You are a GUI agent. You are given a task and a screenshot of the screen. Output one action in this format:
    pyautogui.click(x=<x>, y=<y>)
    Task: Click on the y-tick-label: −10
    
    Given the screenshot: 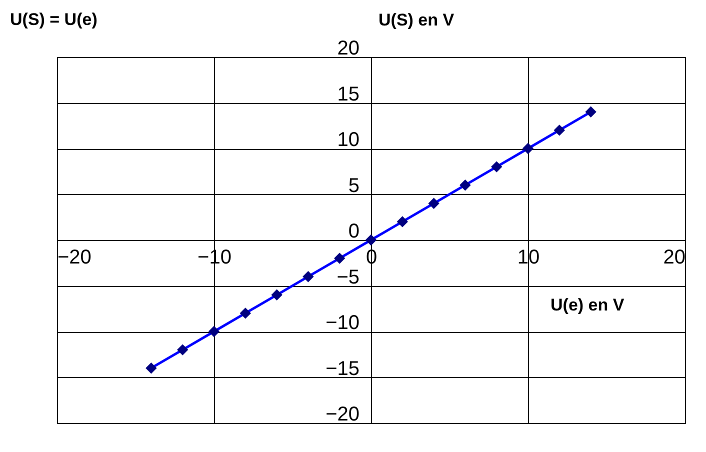 What is the action you would take?
    pyautogui.click(x=343, y=323)
    